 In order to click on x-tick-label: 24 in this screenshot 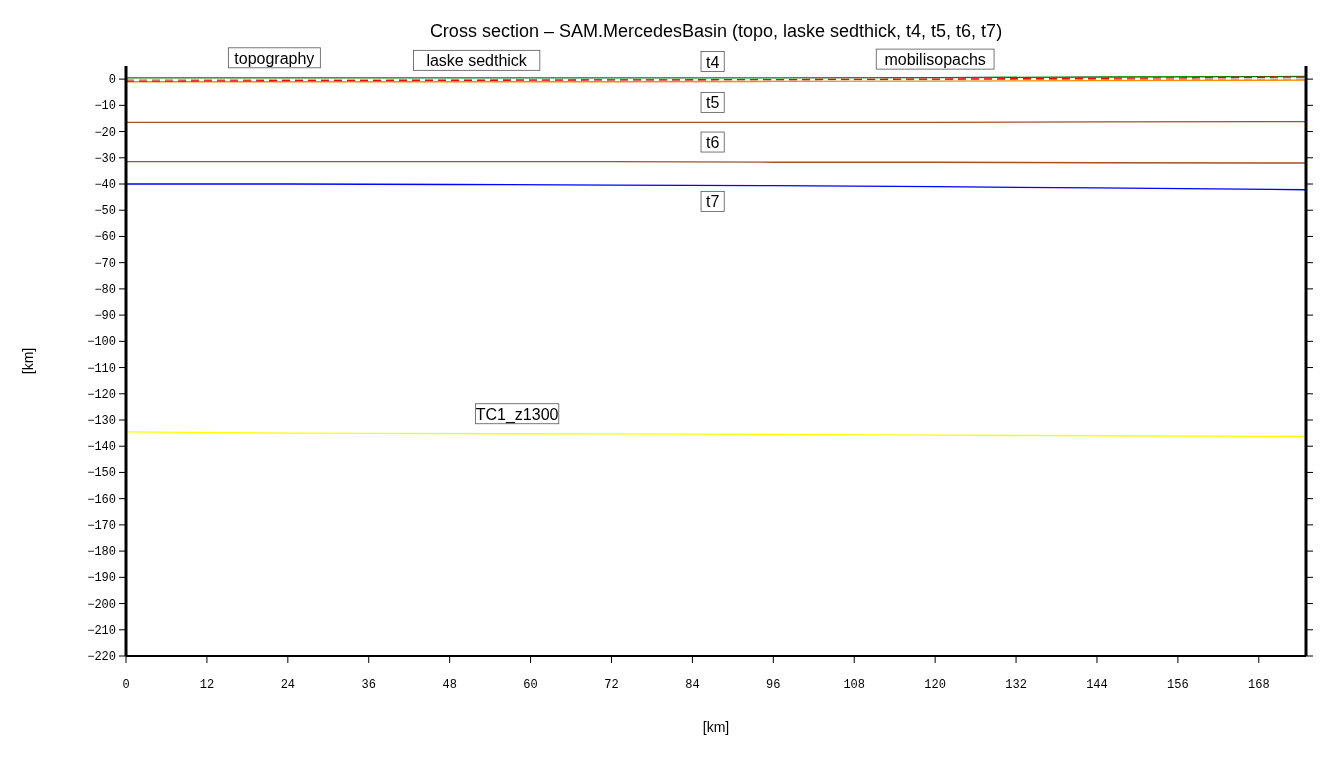, I will do `click(288, 685)`.